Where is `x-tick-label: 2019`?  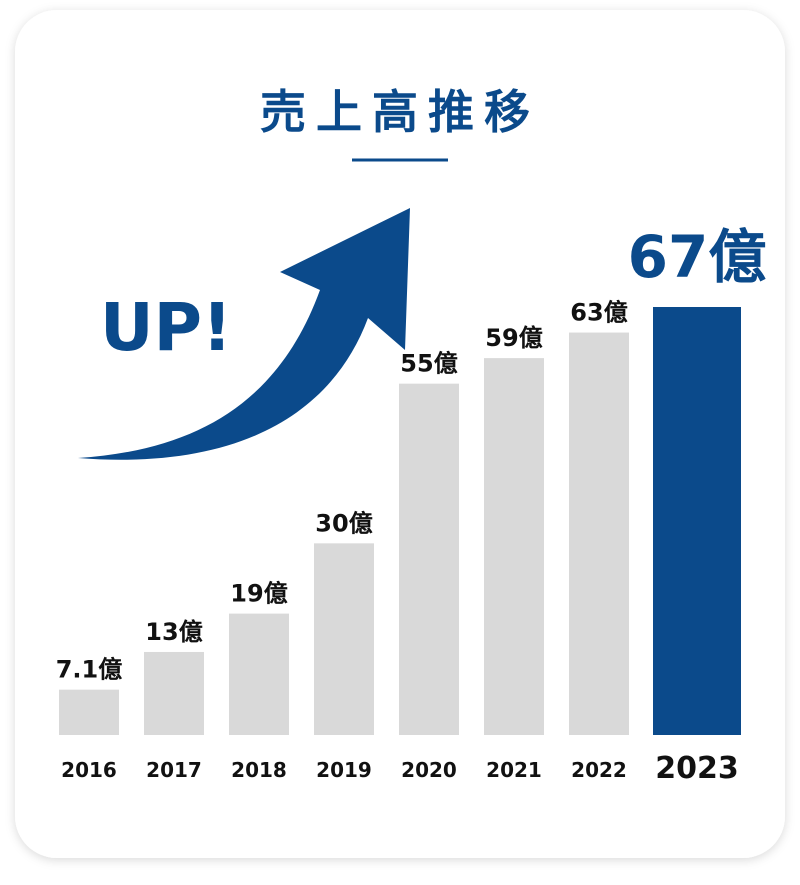
x-tick-label: 2019 is located at coordinates (344, 770).